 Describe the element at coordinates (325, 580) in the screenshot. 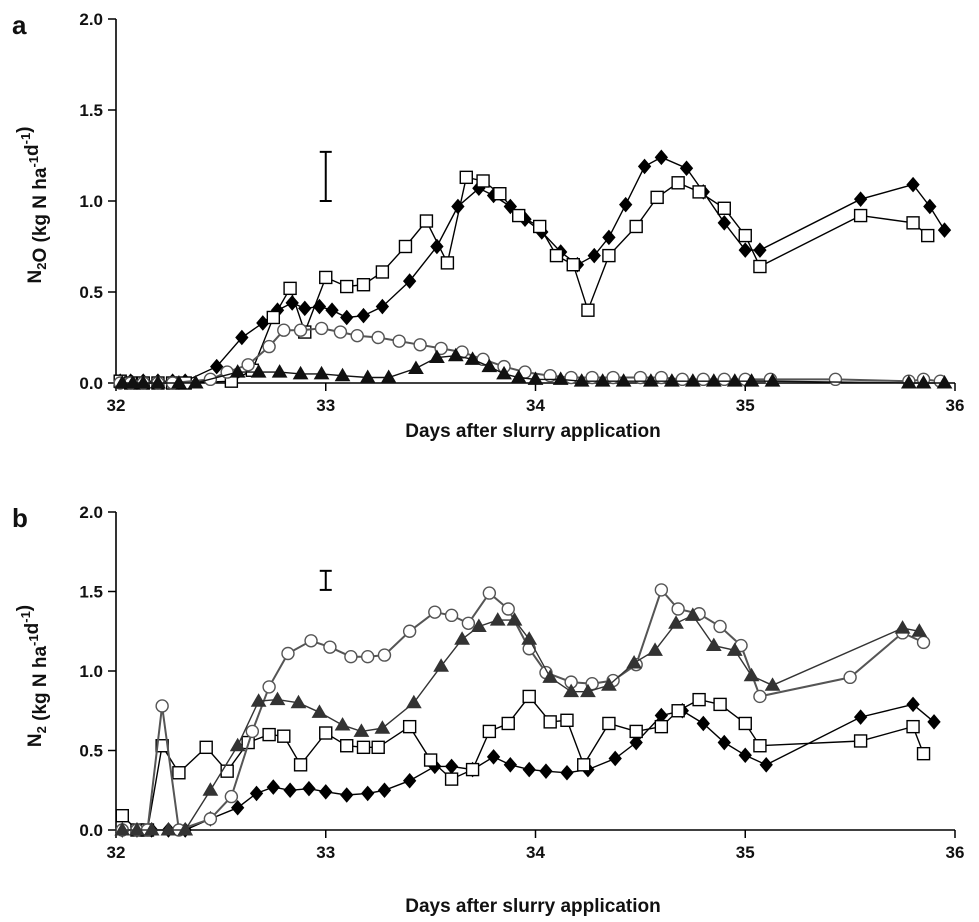

I see `panel-b-error-bar` at that location.